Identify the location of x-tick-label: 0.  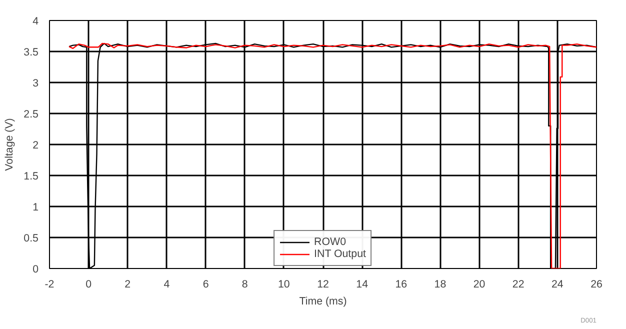
(89, 284).